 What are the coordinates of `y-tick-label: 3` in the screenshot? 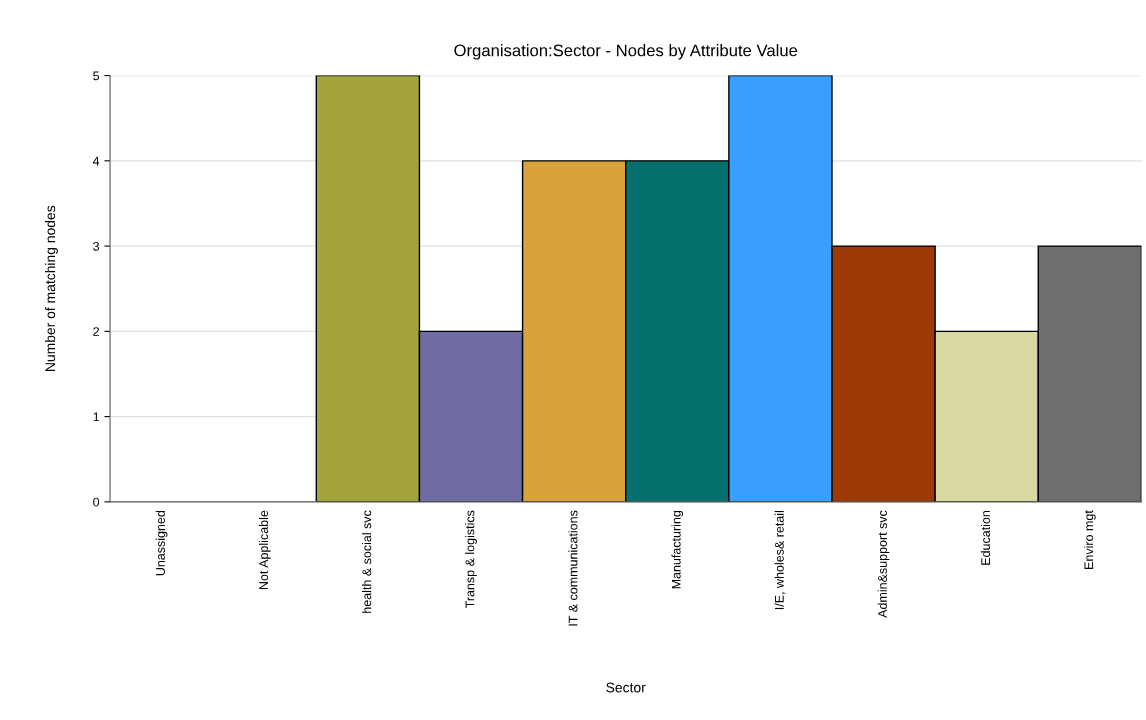 It's located at (96, 246).